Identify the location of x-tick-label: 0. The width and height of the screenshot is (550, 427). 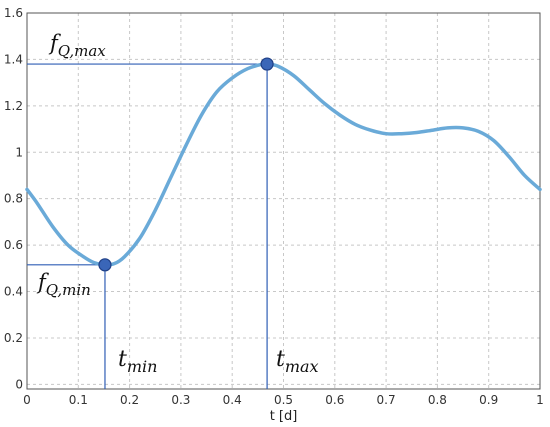
(27, 400).